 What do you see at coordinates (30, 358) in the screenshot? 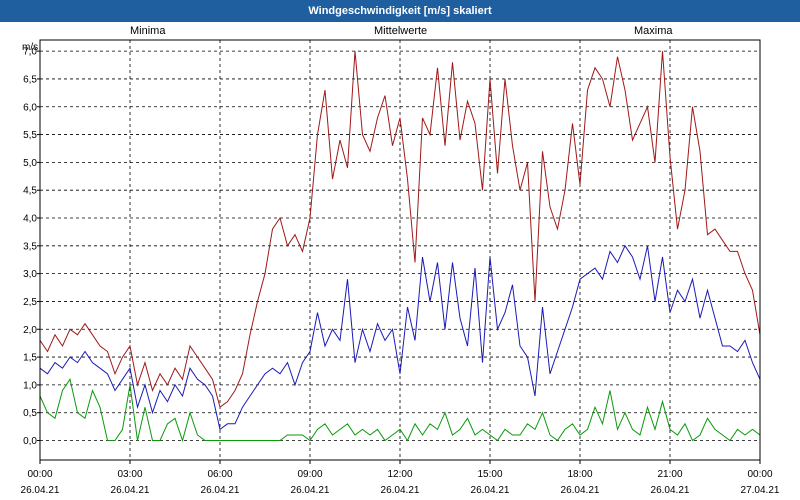
I see `y-tick-label: 1,5` at bounding box center [30, 358].